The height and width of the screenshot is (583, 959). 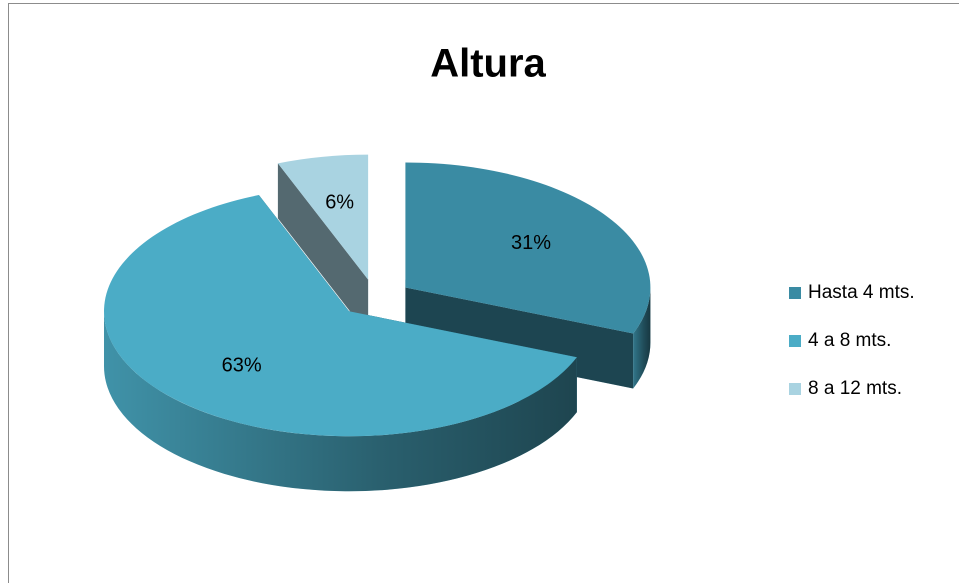 What do you see at coordinates (339, 203) in the screenshot?
I see `data-label: 6%` at bounding box center [339, 203].